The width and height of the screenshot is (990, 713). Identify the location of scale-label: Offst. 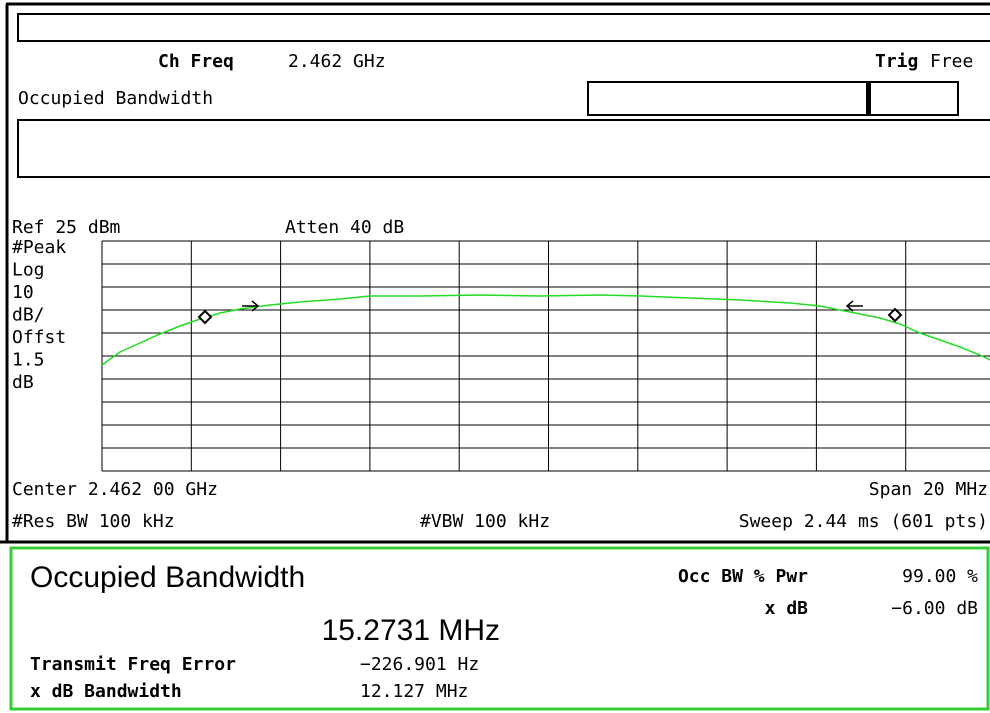
(39, 337).